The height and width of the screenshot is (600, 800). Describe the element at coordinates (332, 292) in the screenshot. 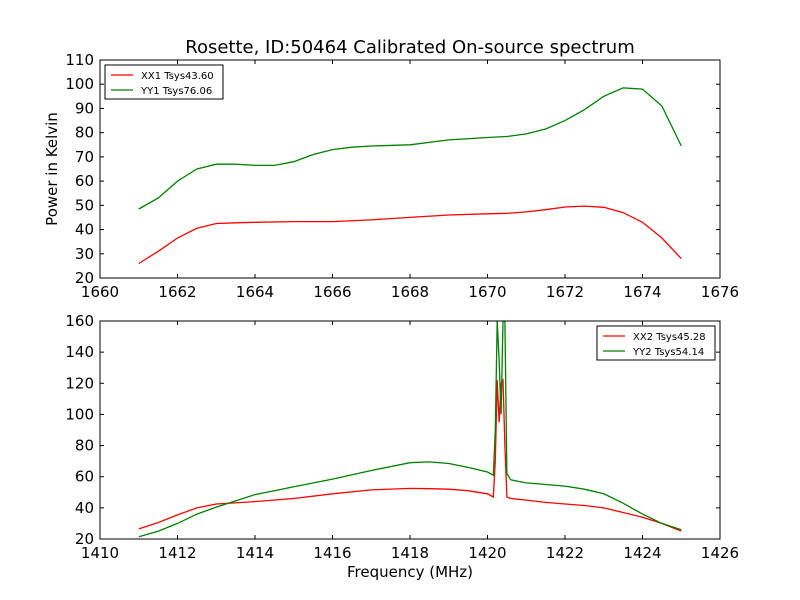

I see `x-tick-label: 1666` at that location.